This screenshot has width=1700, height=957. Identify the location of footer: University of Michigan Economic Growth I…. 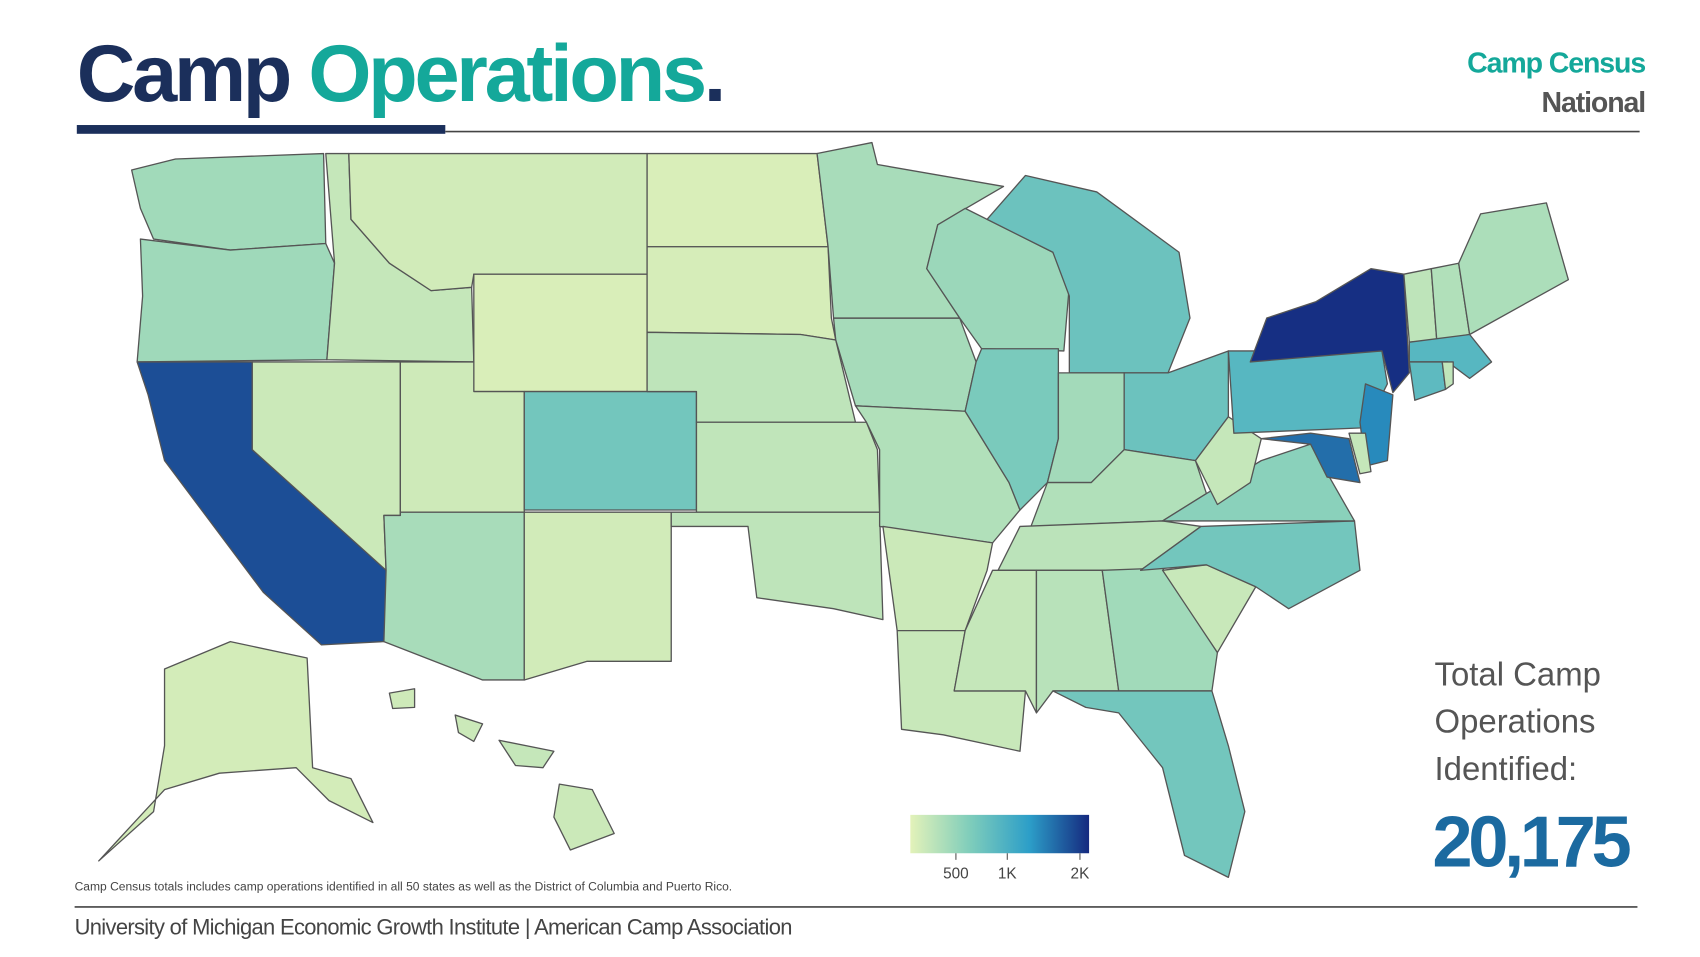
(433, 926).